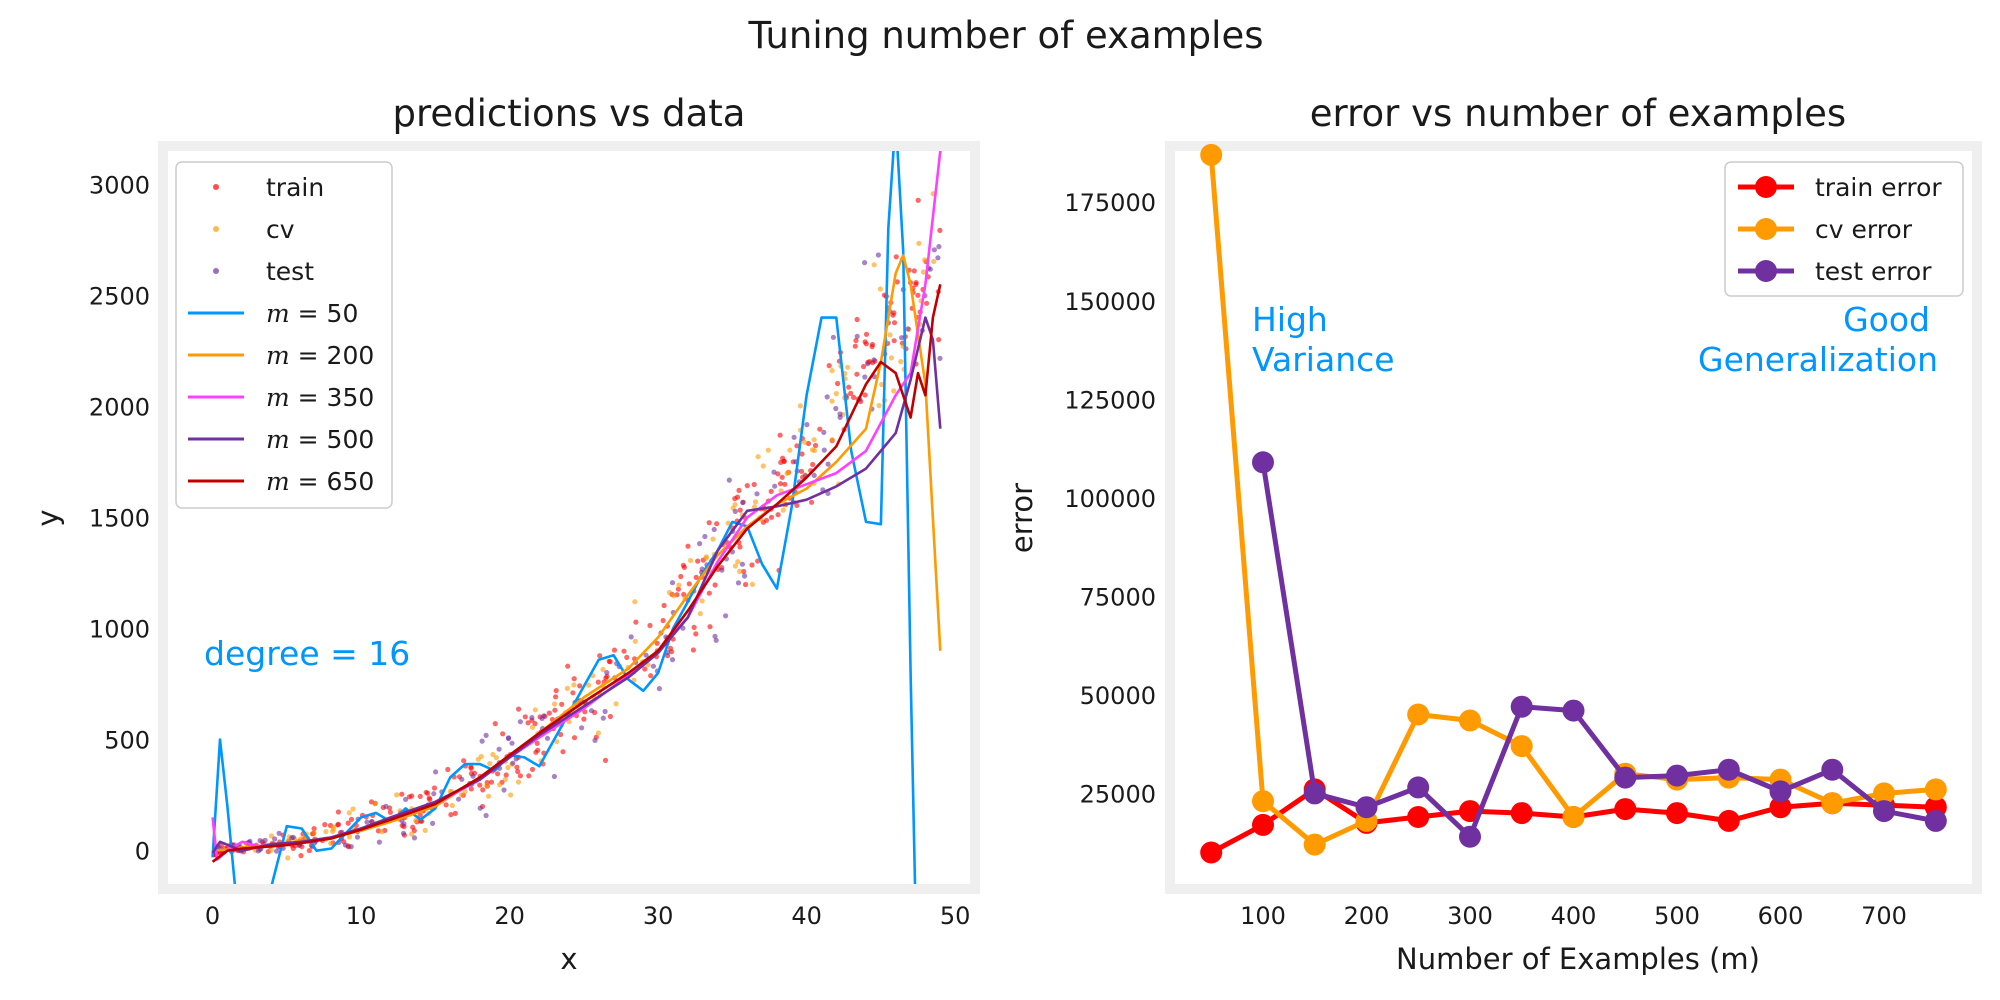 The width and height of the screenshot is (2000, 1000). What do you see at coordinates (1022, 518) in the screenshot?
I see `right-y-axis-label: error` at bounding box center [1022, 518].